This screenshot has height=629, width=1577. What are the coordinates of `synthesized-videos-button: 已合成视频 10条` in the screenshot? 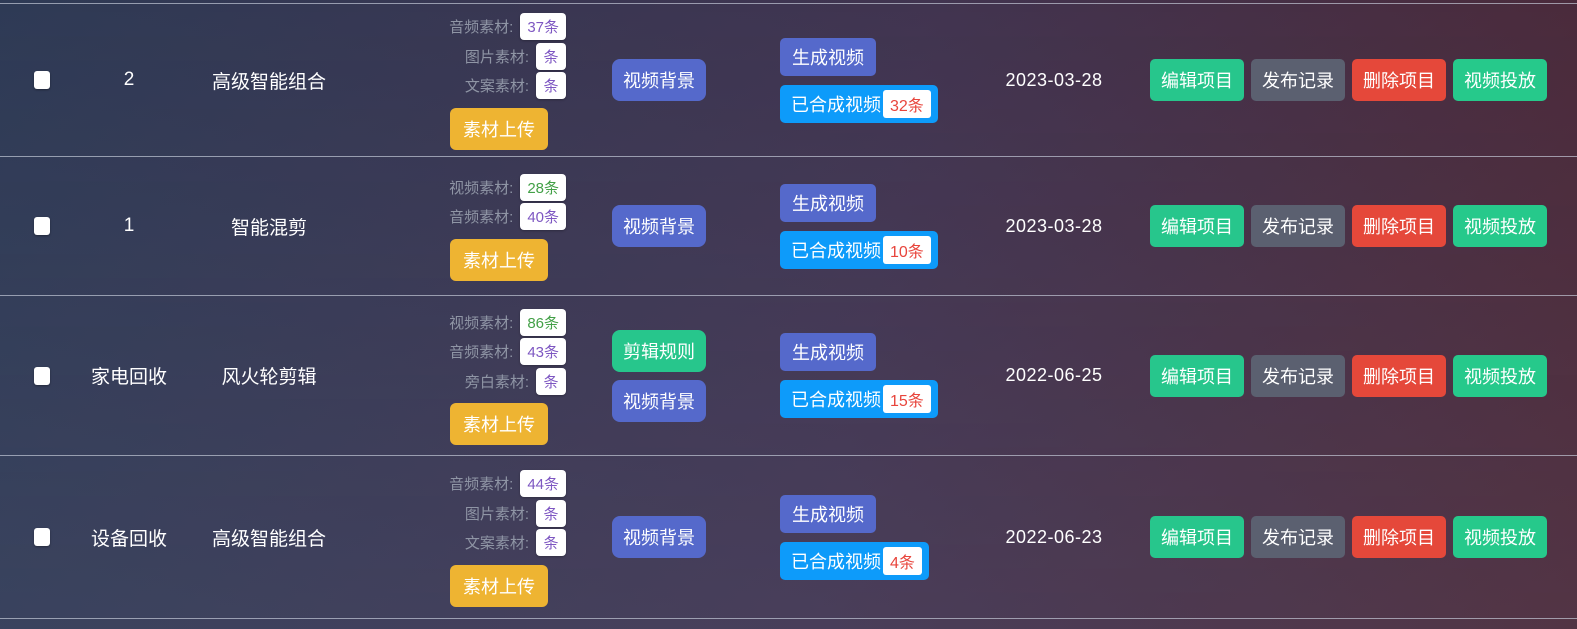 It's located at (859, 249).